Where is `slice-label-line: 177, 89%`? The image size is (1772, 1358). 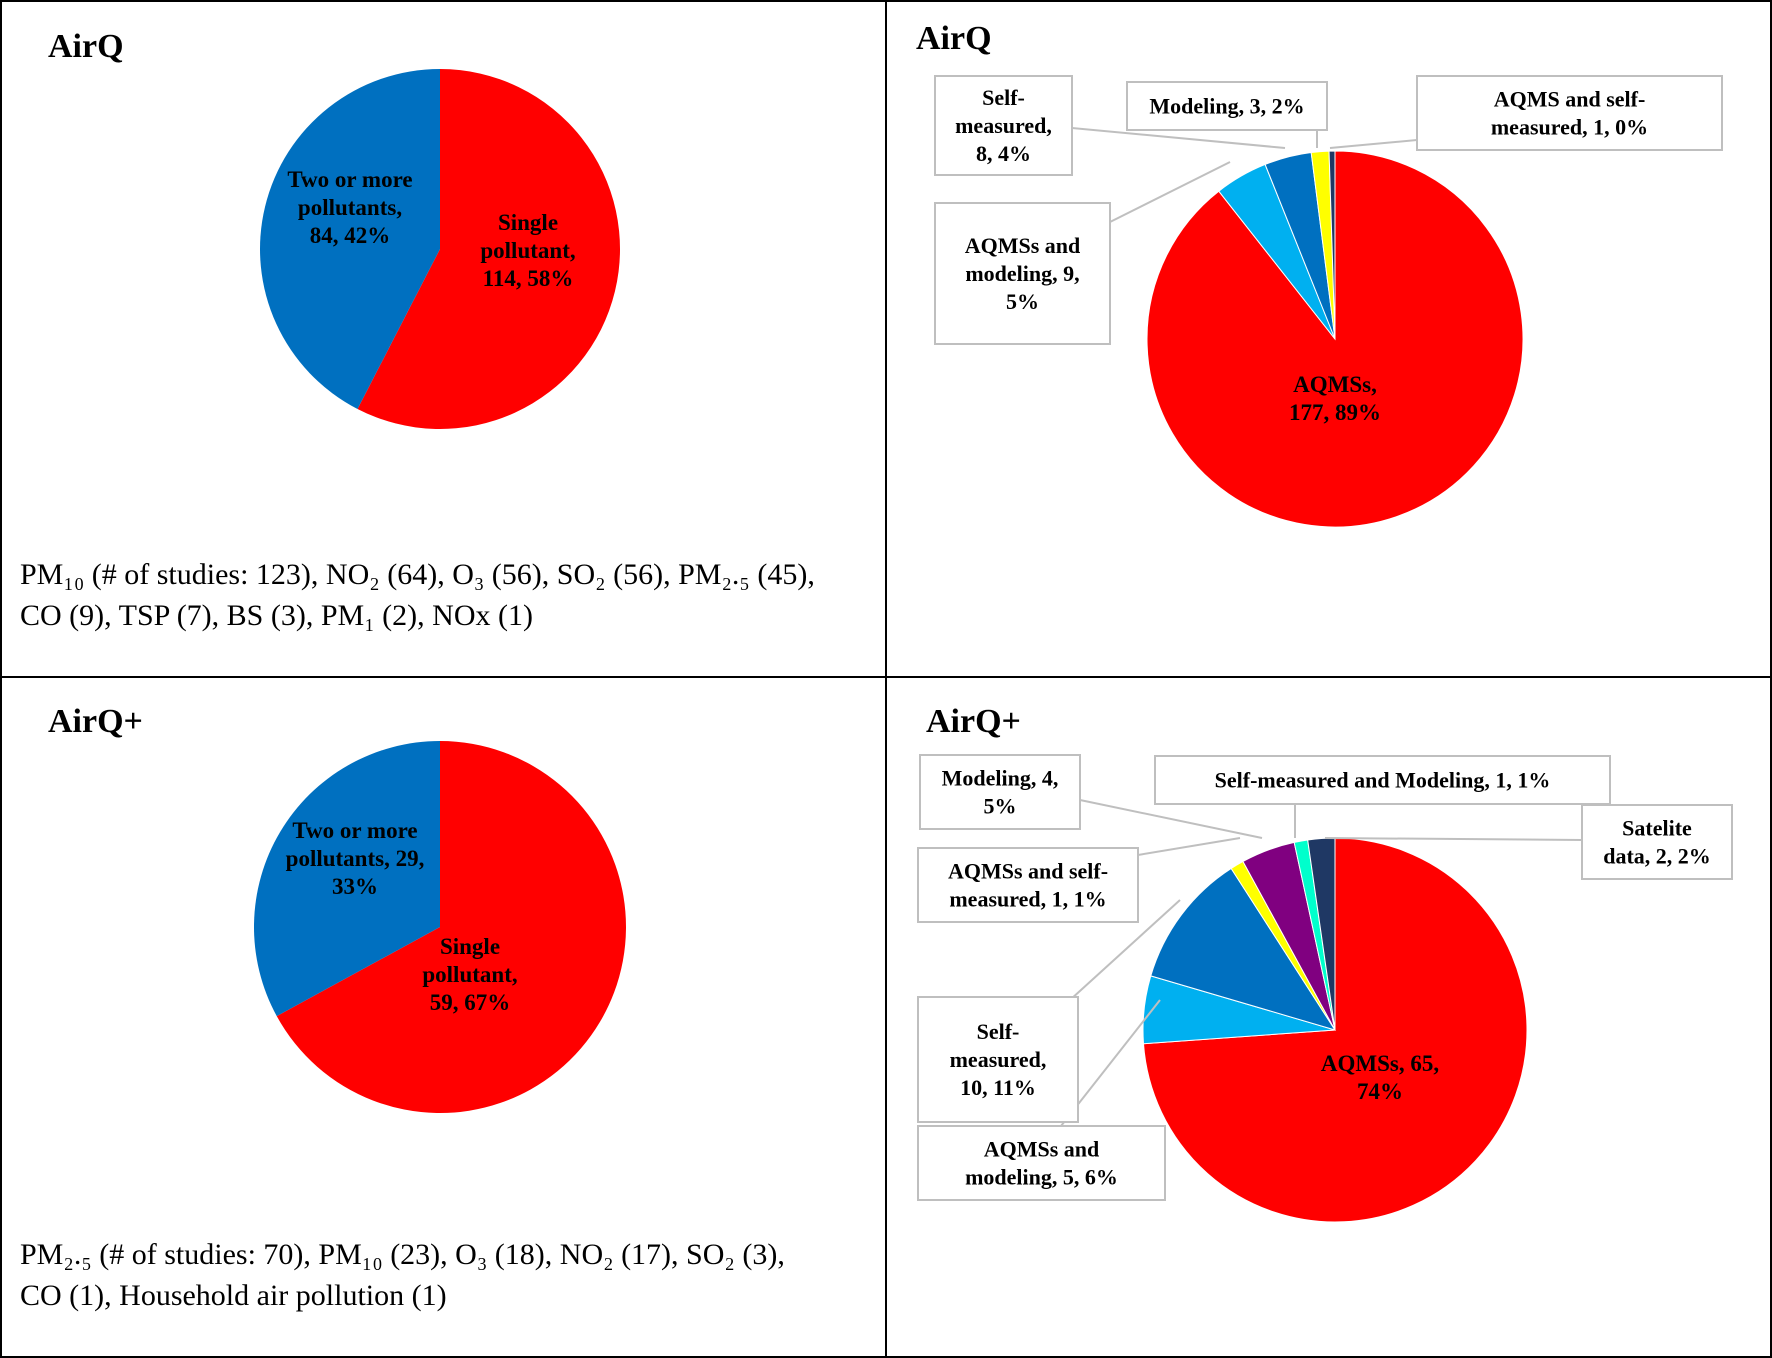
slice-label-line: 177, 89% is located at coordinates (1335, 412).